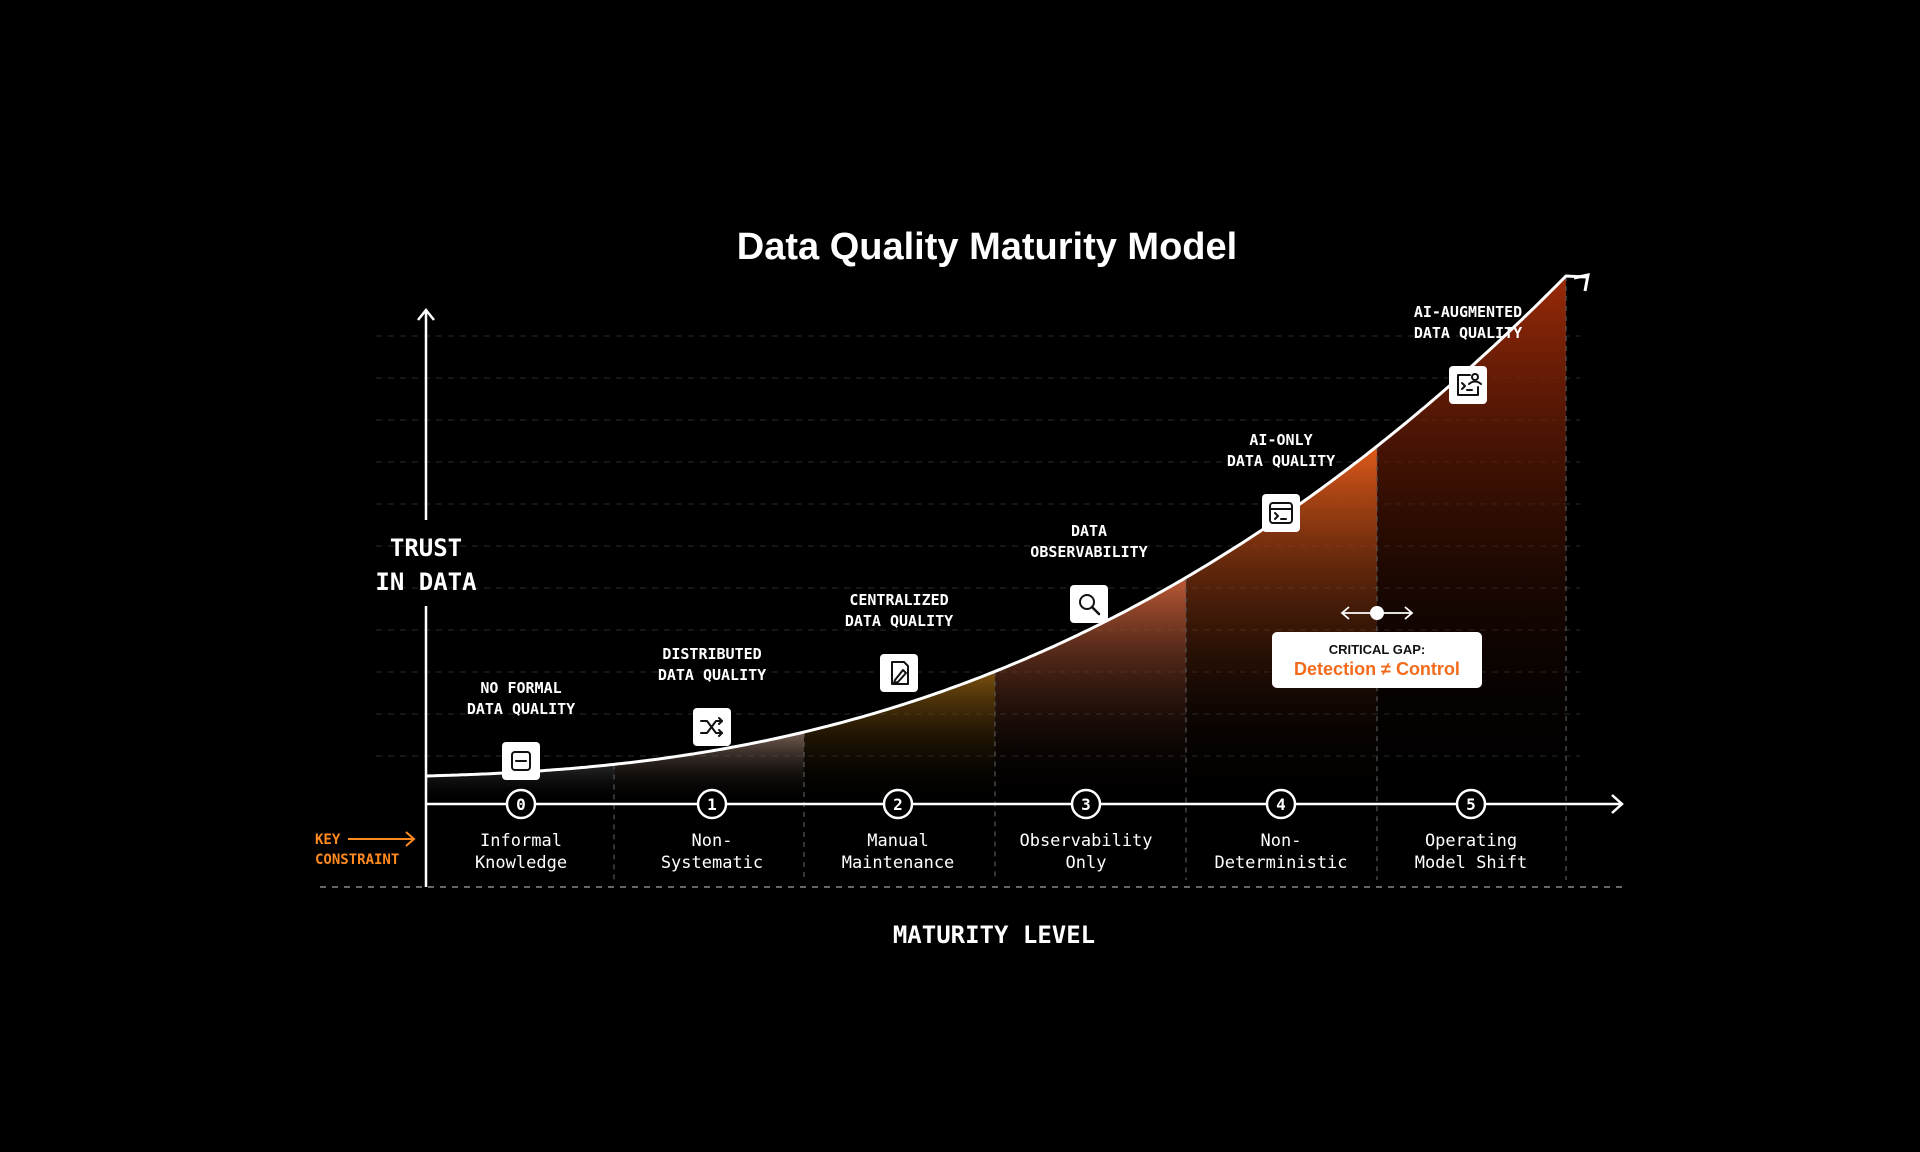 The image size is (1920, 1152). What do you see at coordinates (1089, 531) in the screenshot?
I see `stage-label-3-line1: DATA` at bounding box center [1089, 531].